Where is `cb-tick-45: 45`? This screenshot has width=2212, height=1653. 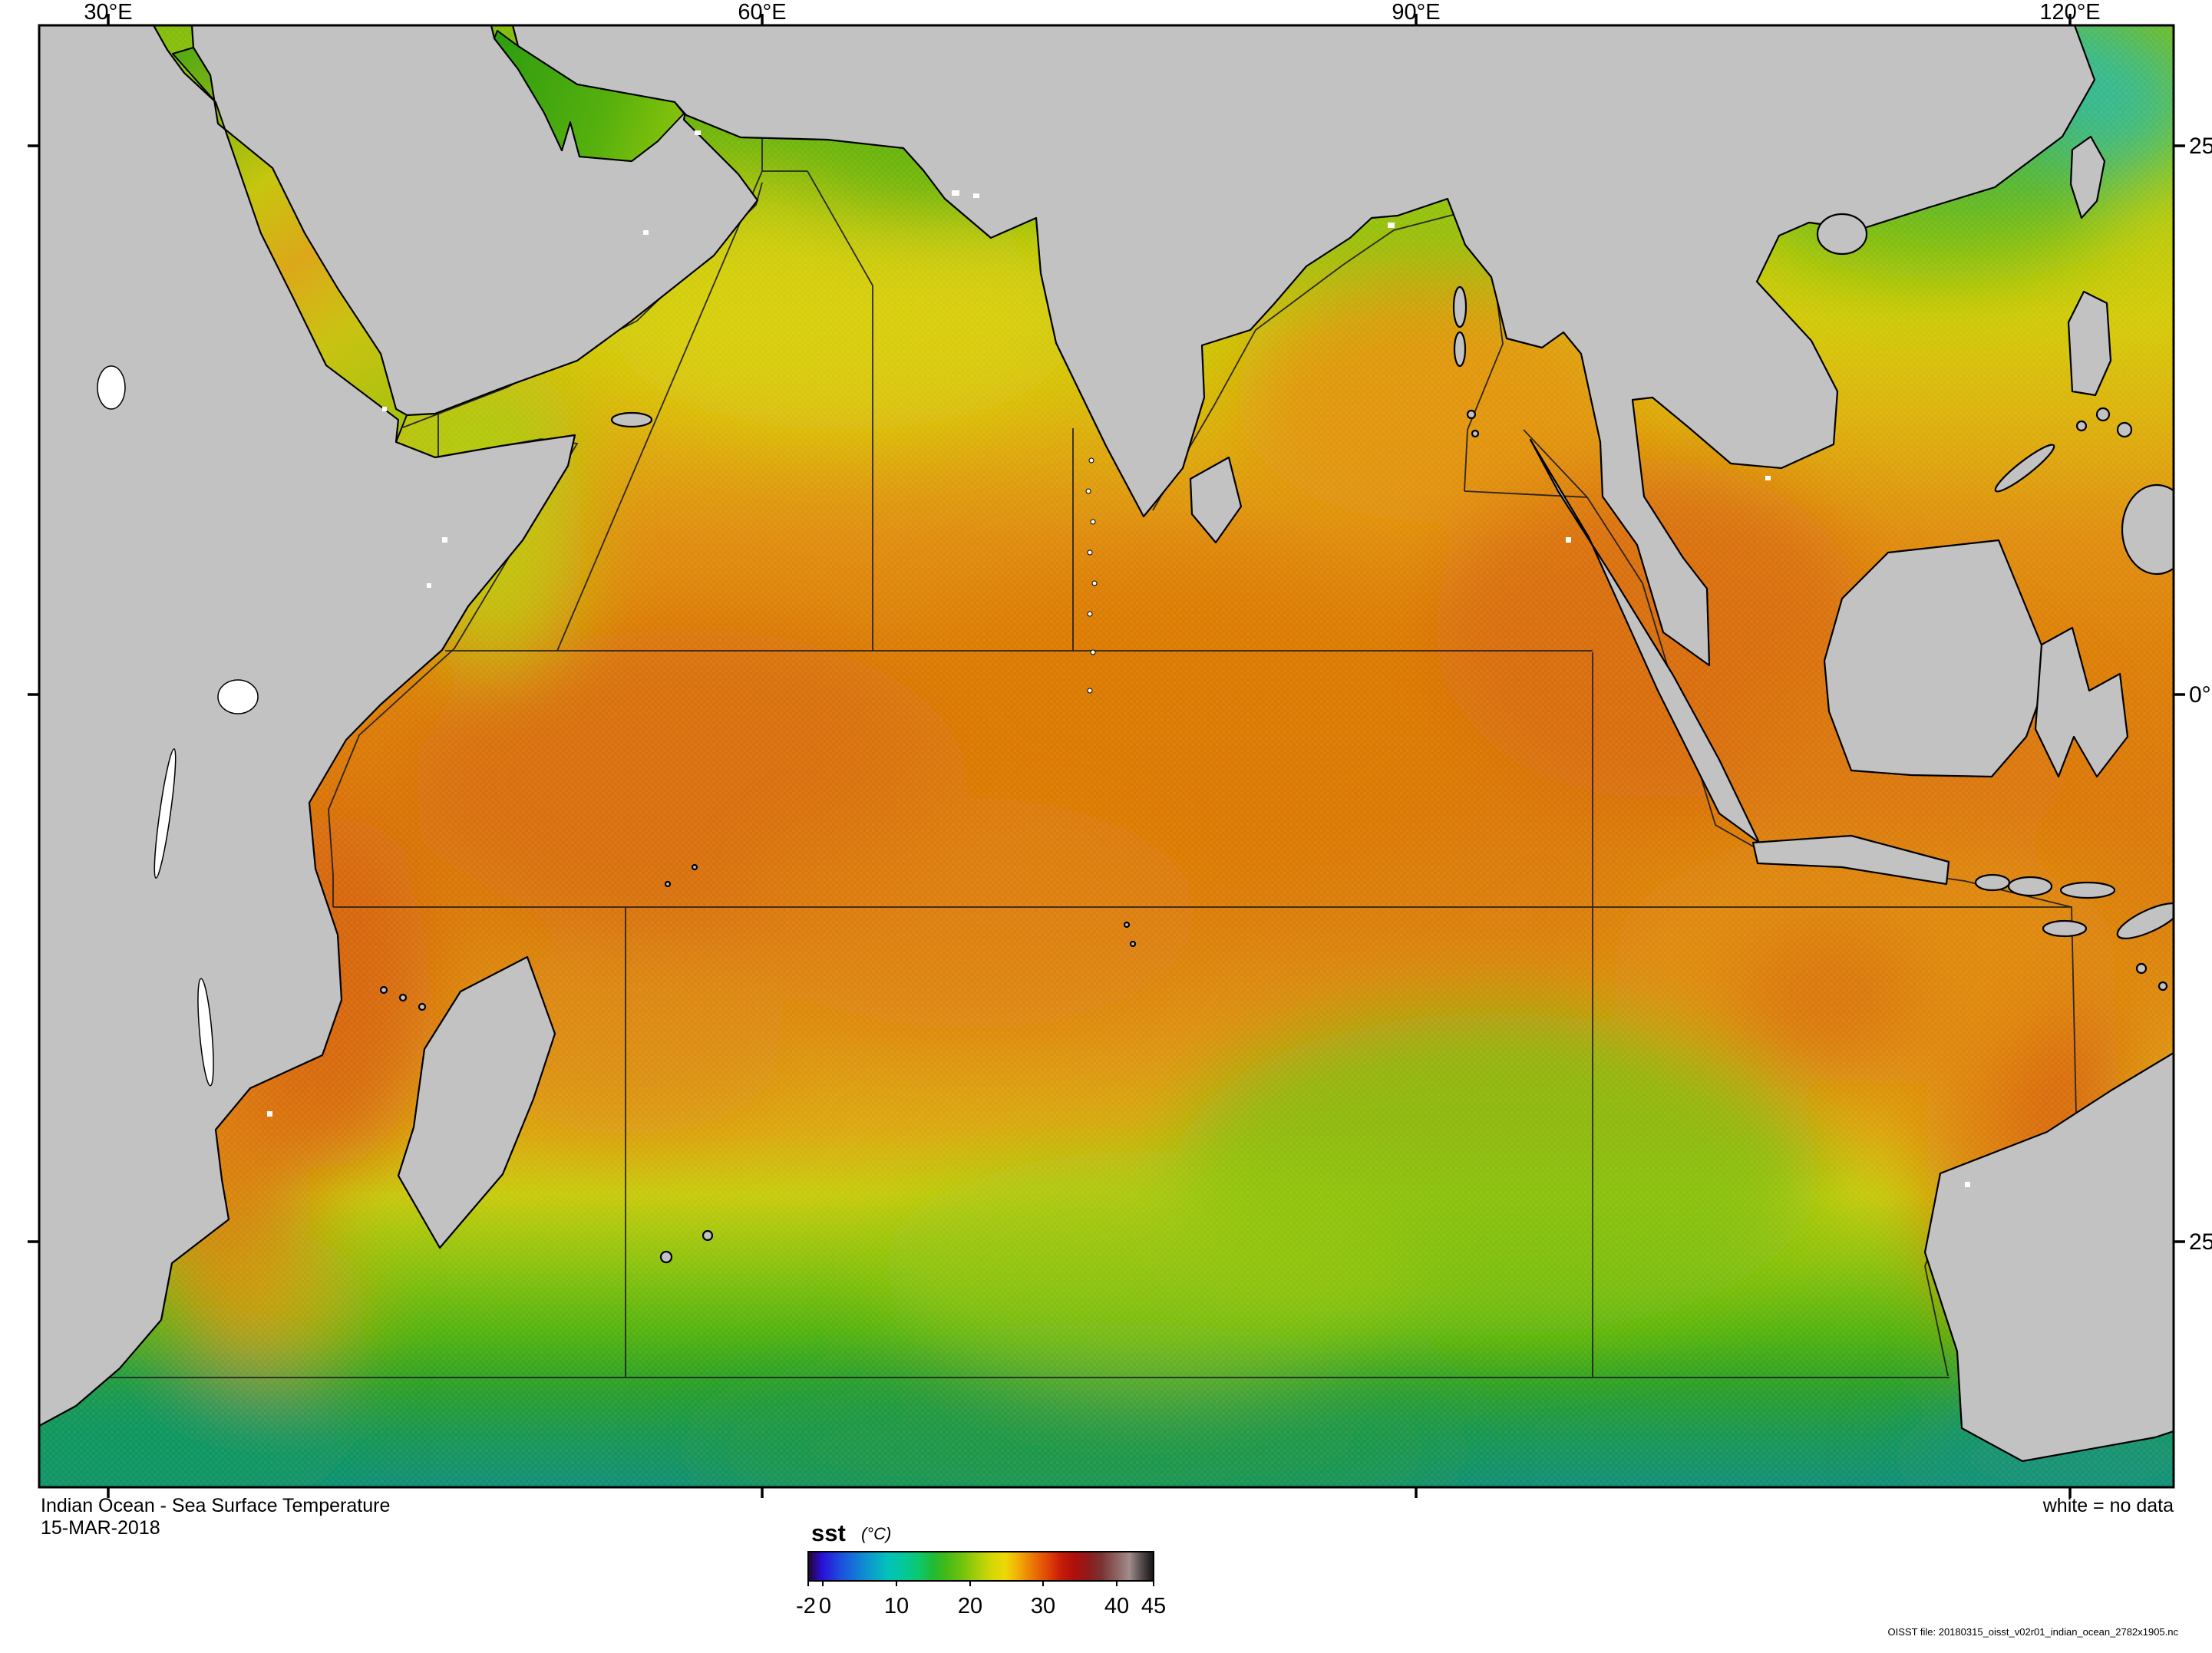 cb-tick-45: 45 is located at coordinates (1153, 1606).